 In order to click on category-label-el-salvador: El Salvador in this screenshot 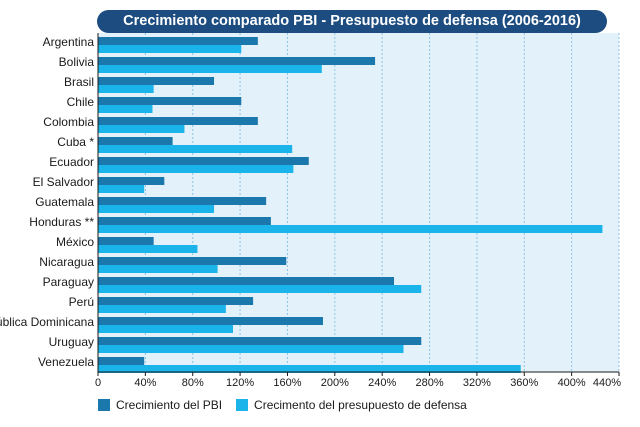, I will do `click(63, 182)`.